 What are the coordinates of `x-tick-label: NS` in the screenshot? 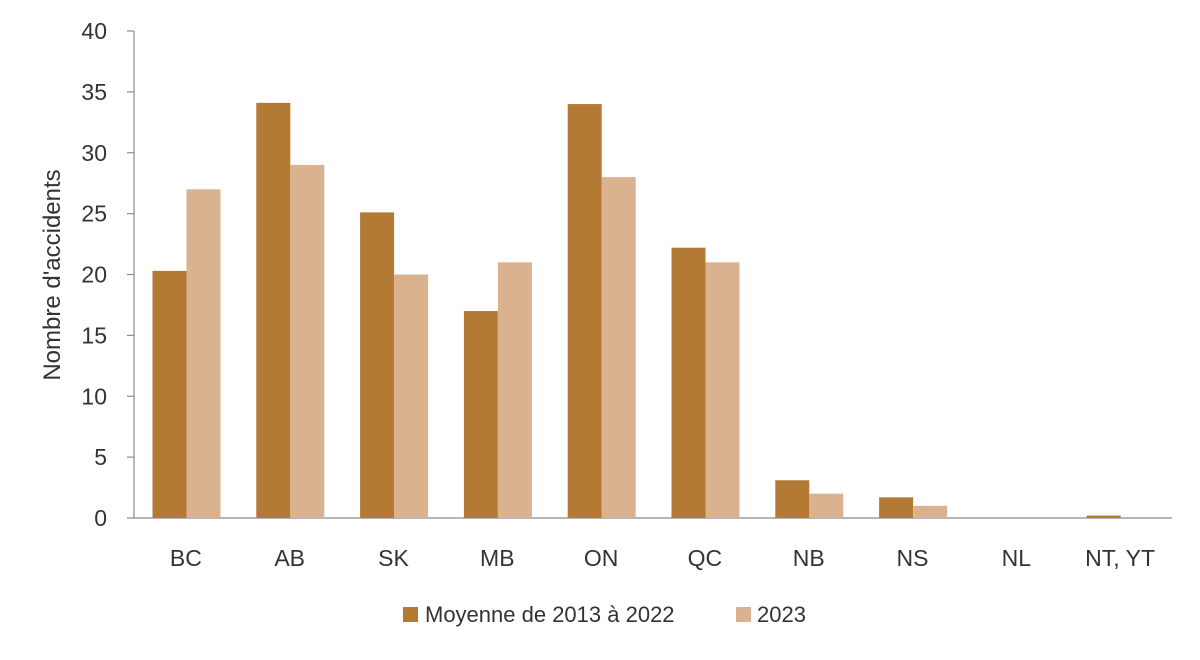 It's located at (913, 558).